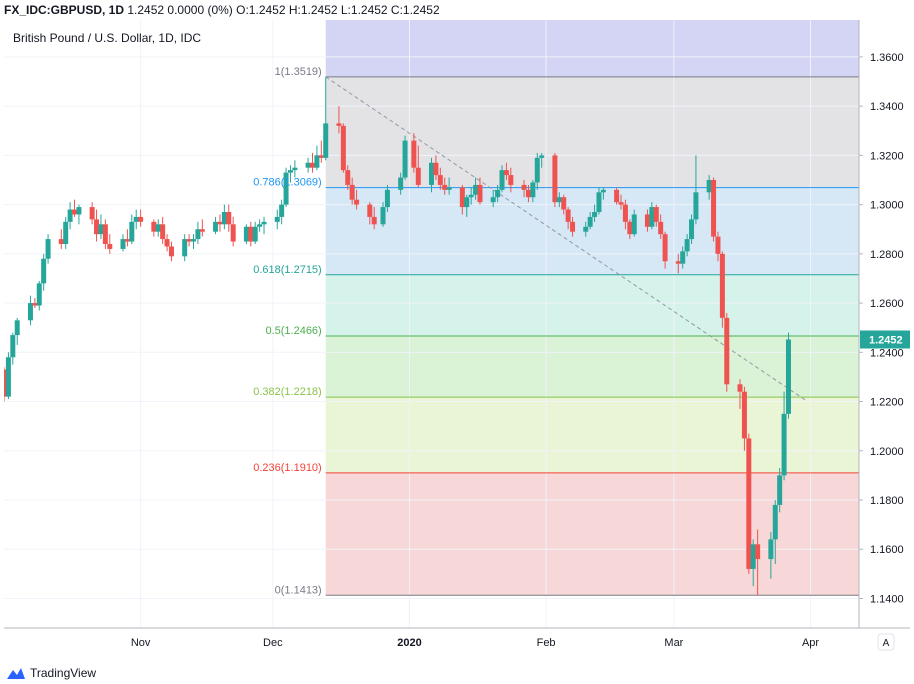 This screenshot has width=914, height=684. What do you see at coordinates (592, 435) in the screenshot?
I see `fib-zone` at bounding box center [592, 435].